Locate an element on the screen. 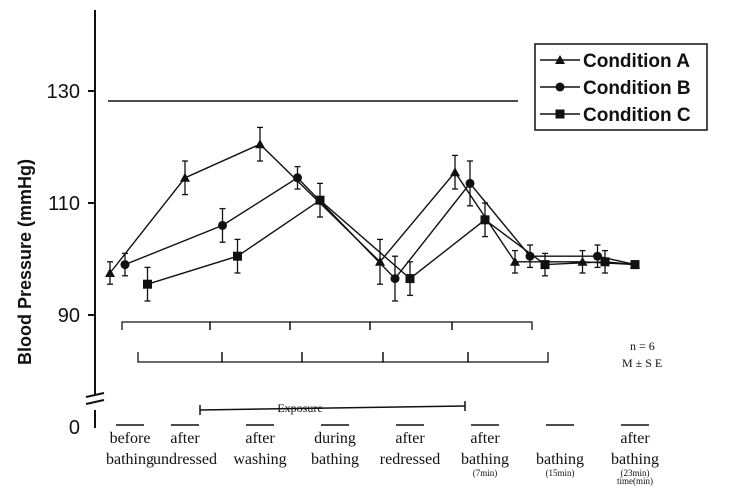  exposure-label: Exposure is located at coordinates (299, 408).